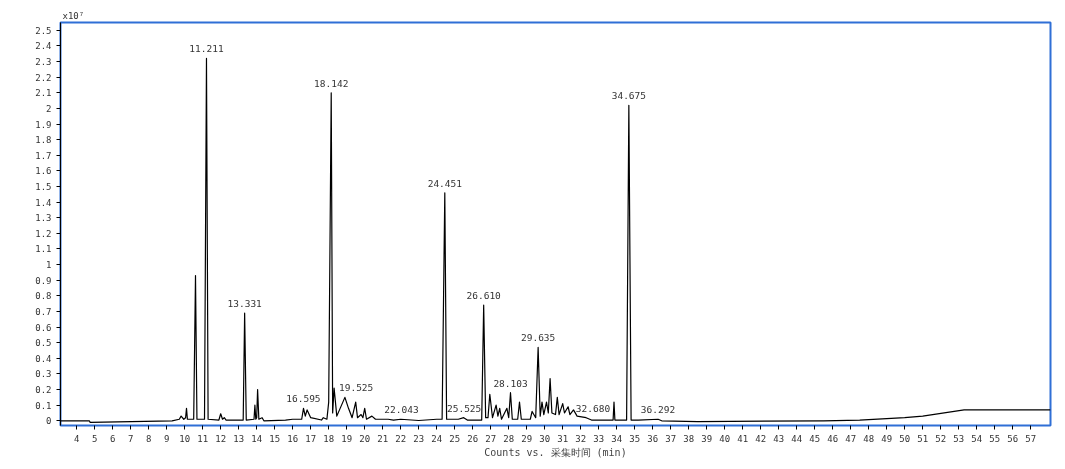 The height and width of the screenshot is (469, 1065). What do you see at coordinates (761, 438) in the screenshot?
I see `x-tick-label: 42` at bounding box center [761, 438].